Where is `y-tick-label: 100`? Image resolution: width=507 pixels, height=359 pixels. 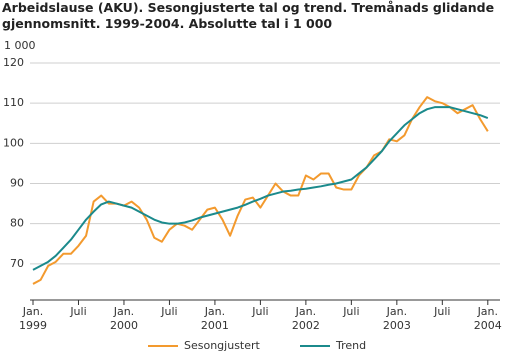
y-tick-label: 100 is located at coordinates (13, 142).